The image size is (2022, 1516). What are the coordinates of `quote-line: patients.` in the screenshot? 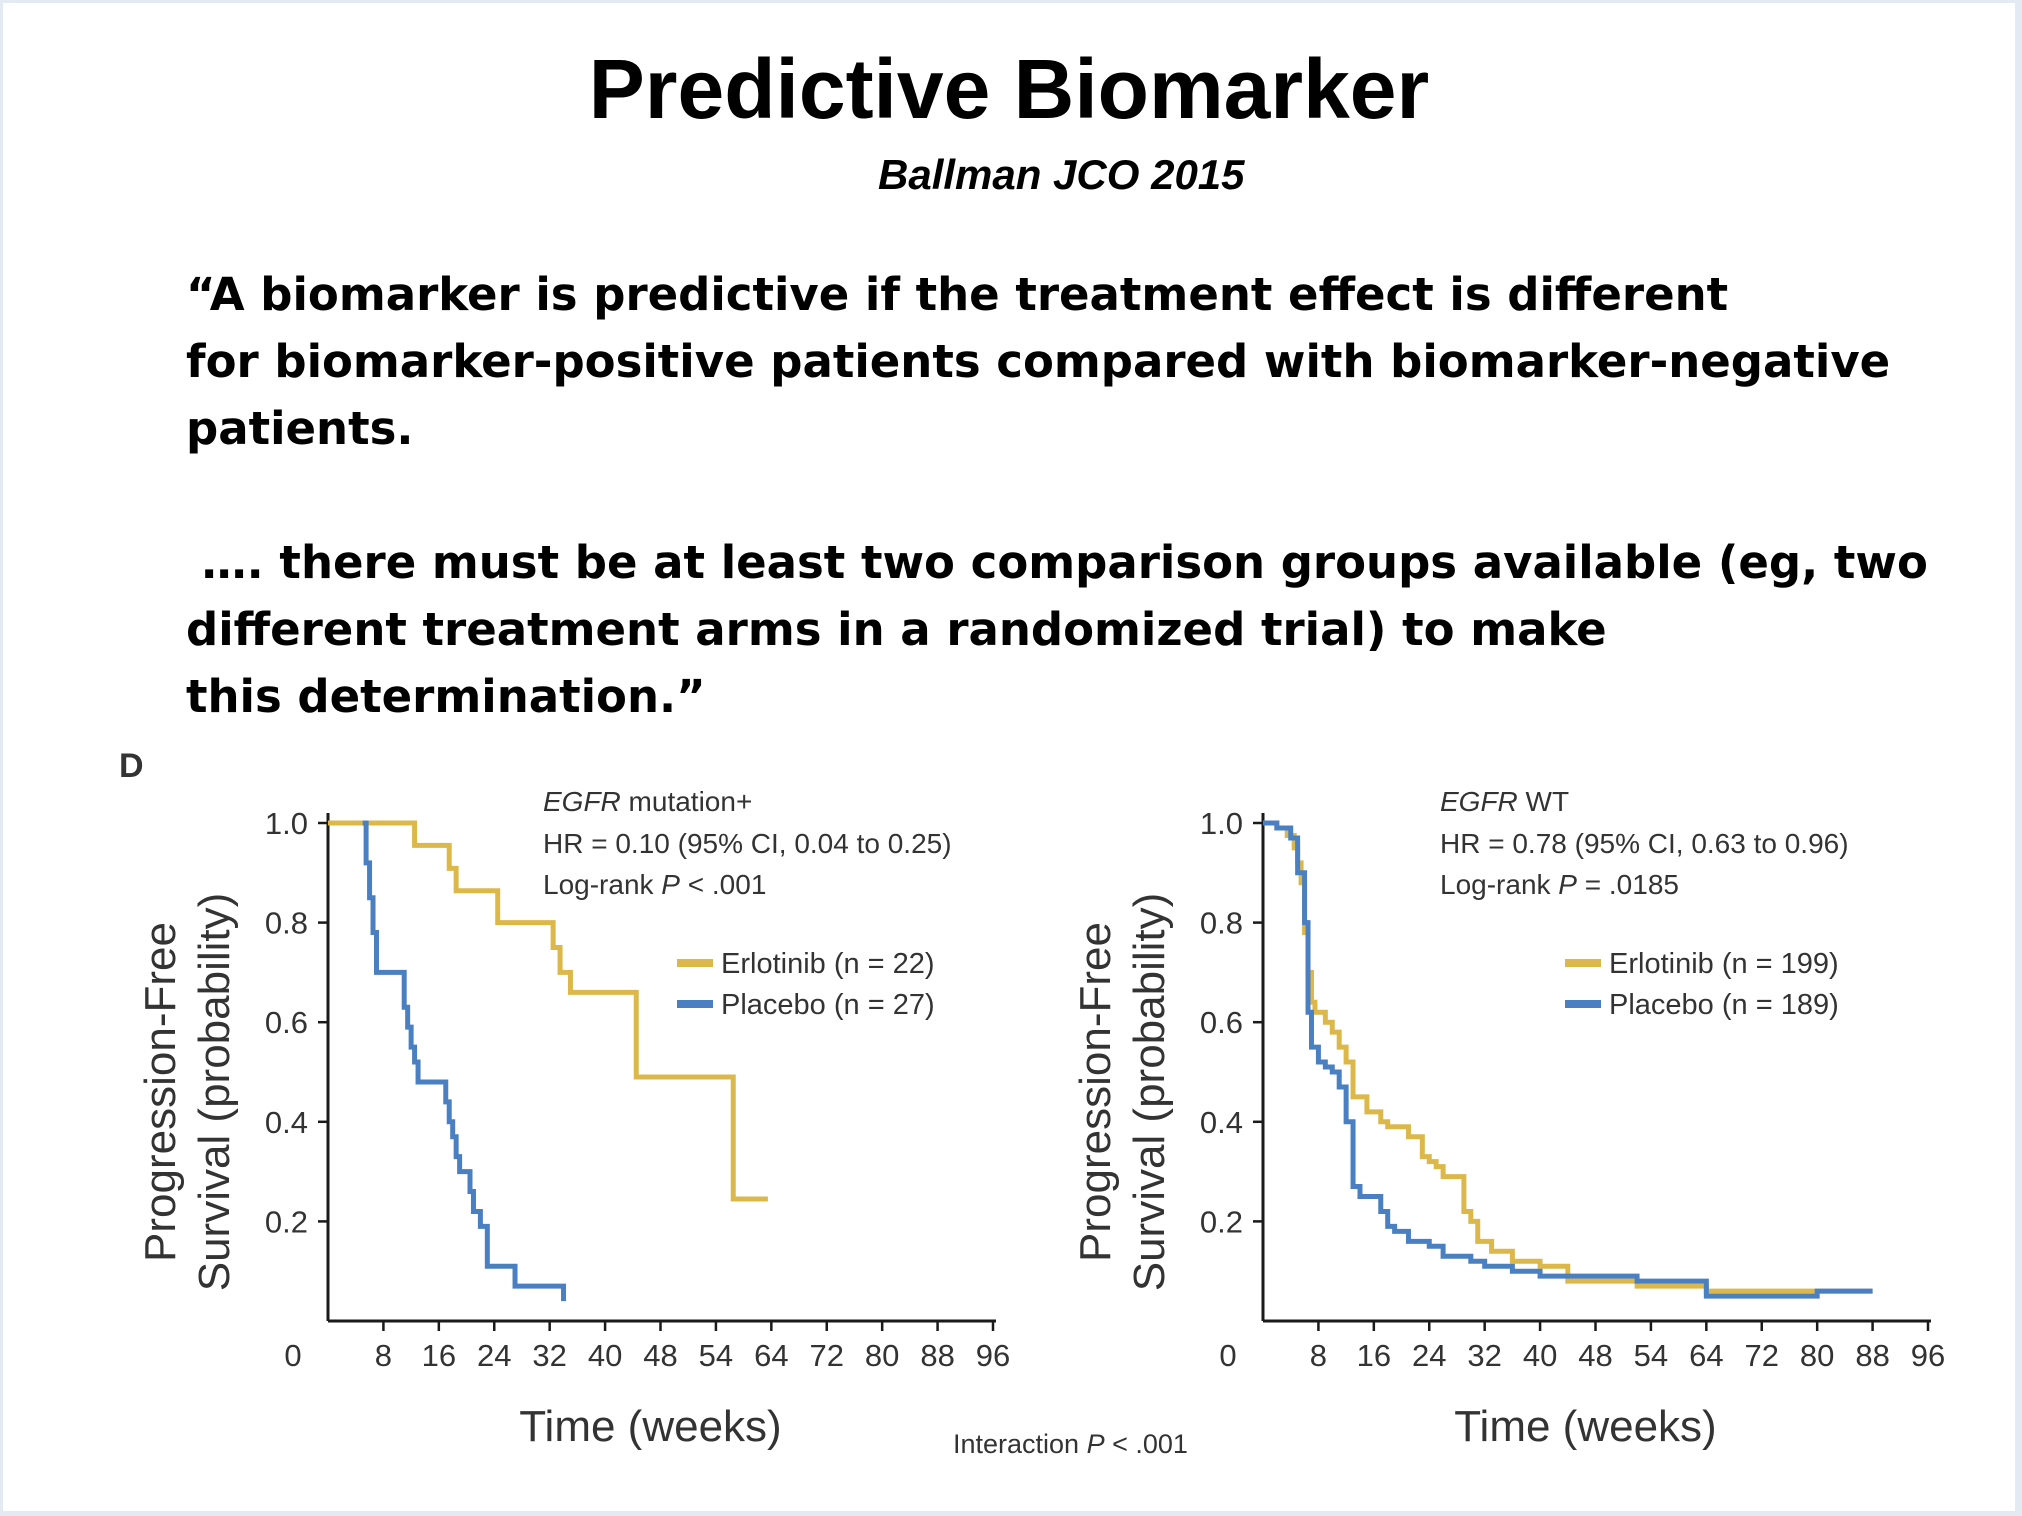 It's located at (300, 428).